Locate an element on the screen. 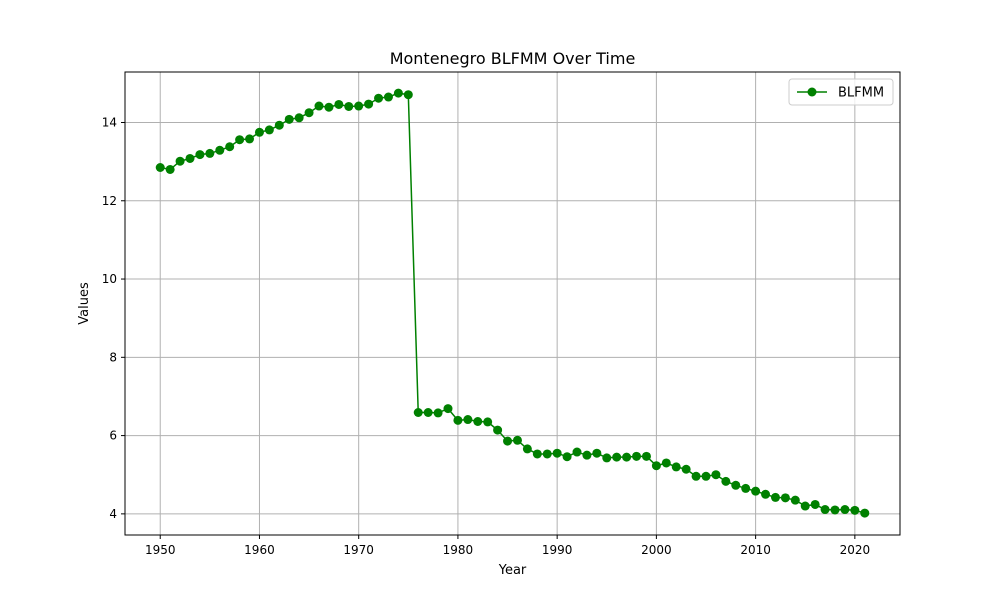 This screenshot has width=1000, height=600. x-tick-label: 2010 is located at coordinates (755, 550).